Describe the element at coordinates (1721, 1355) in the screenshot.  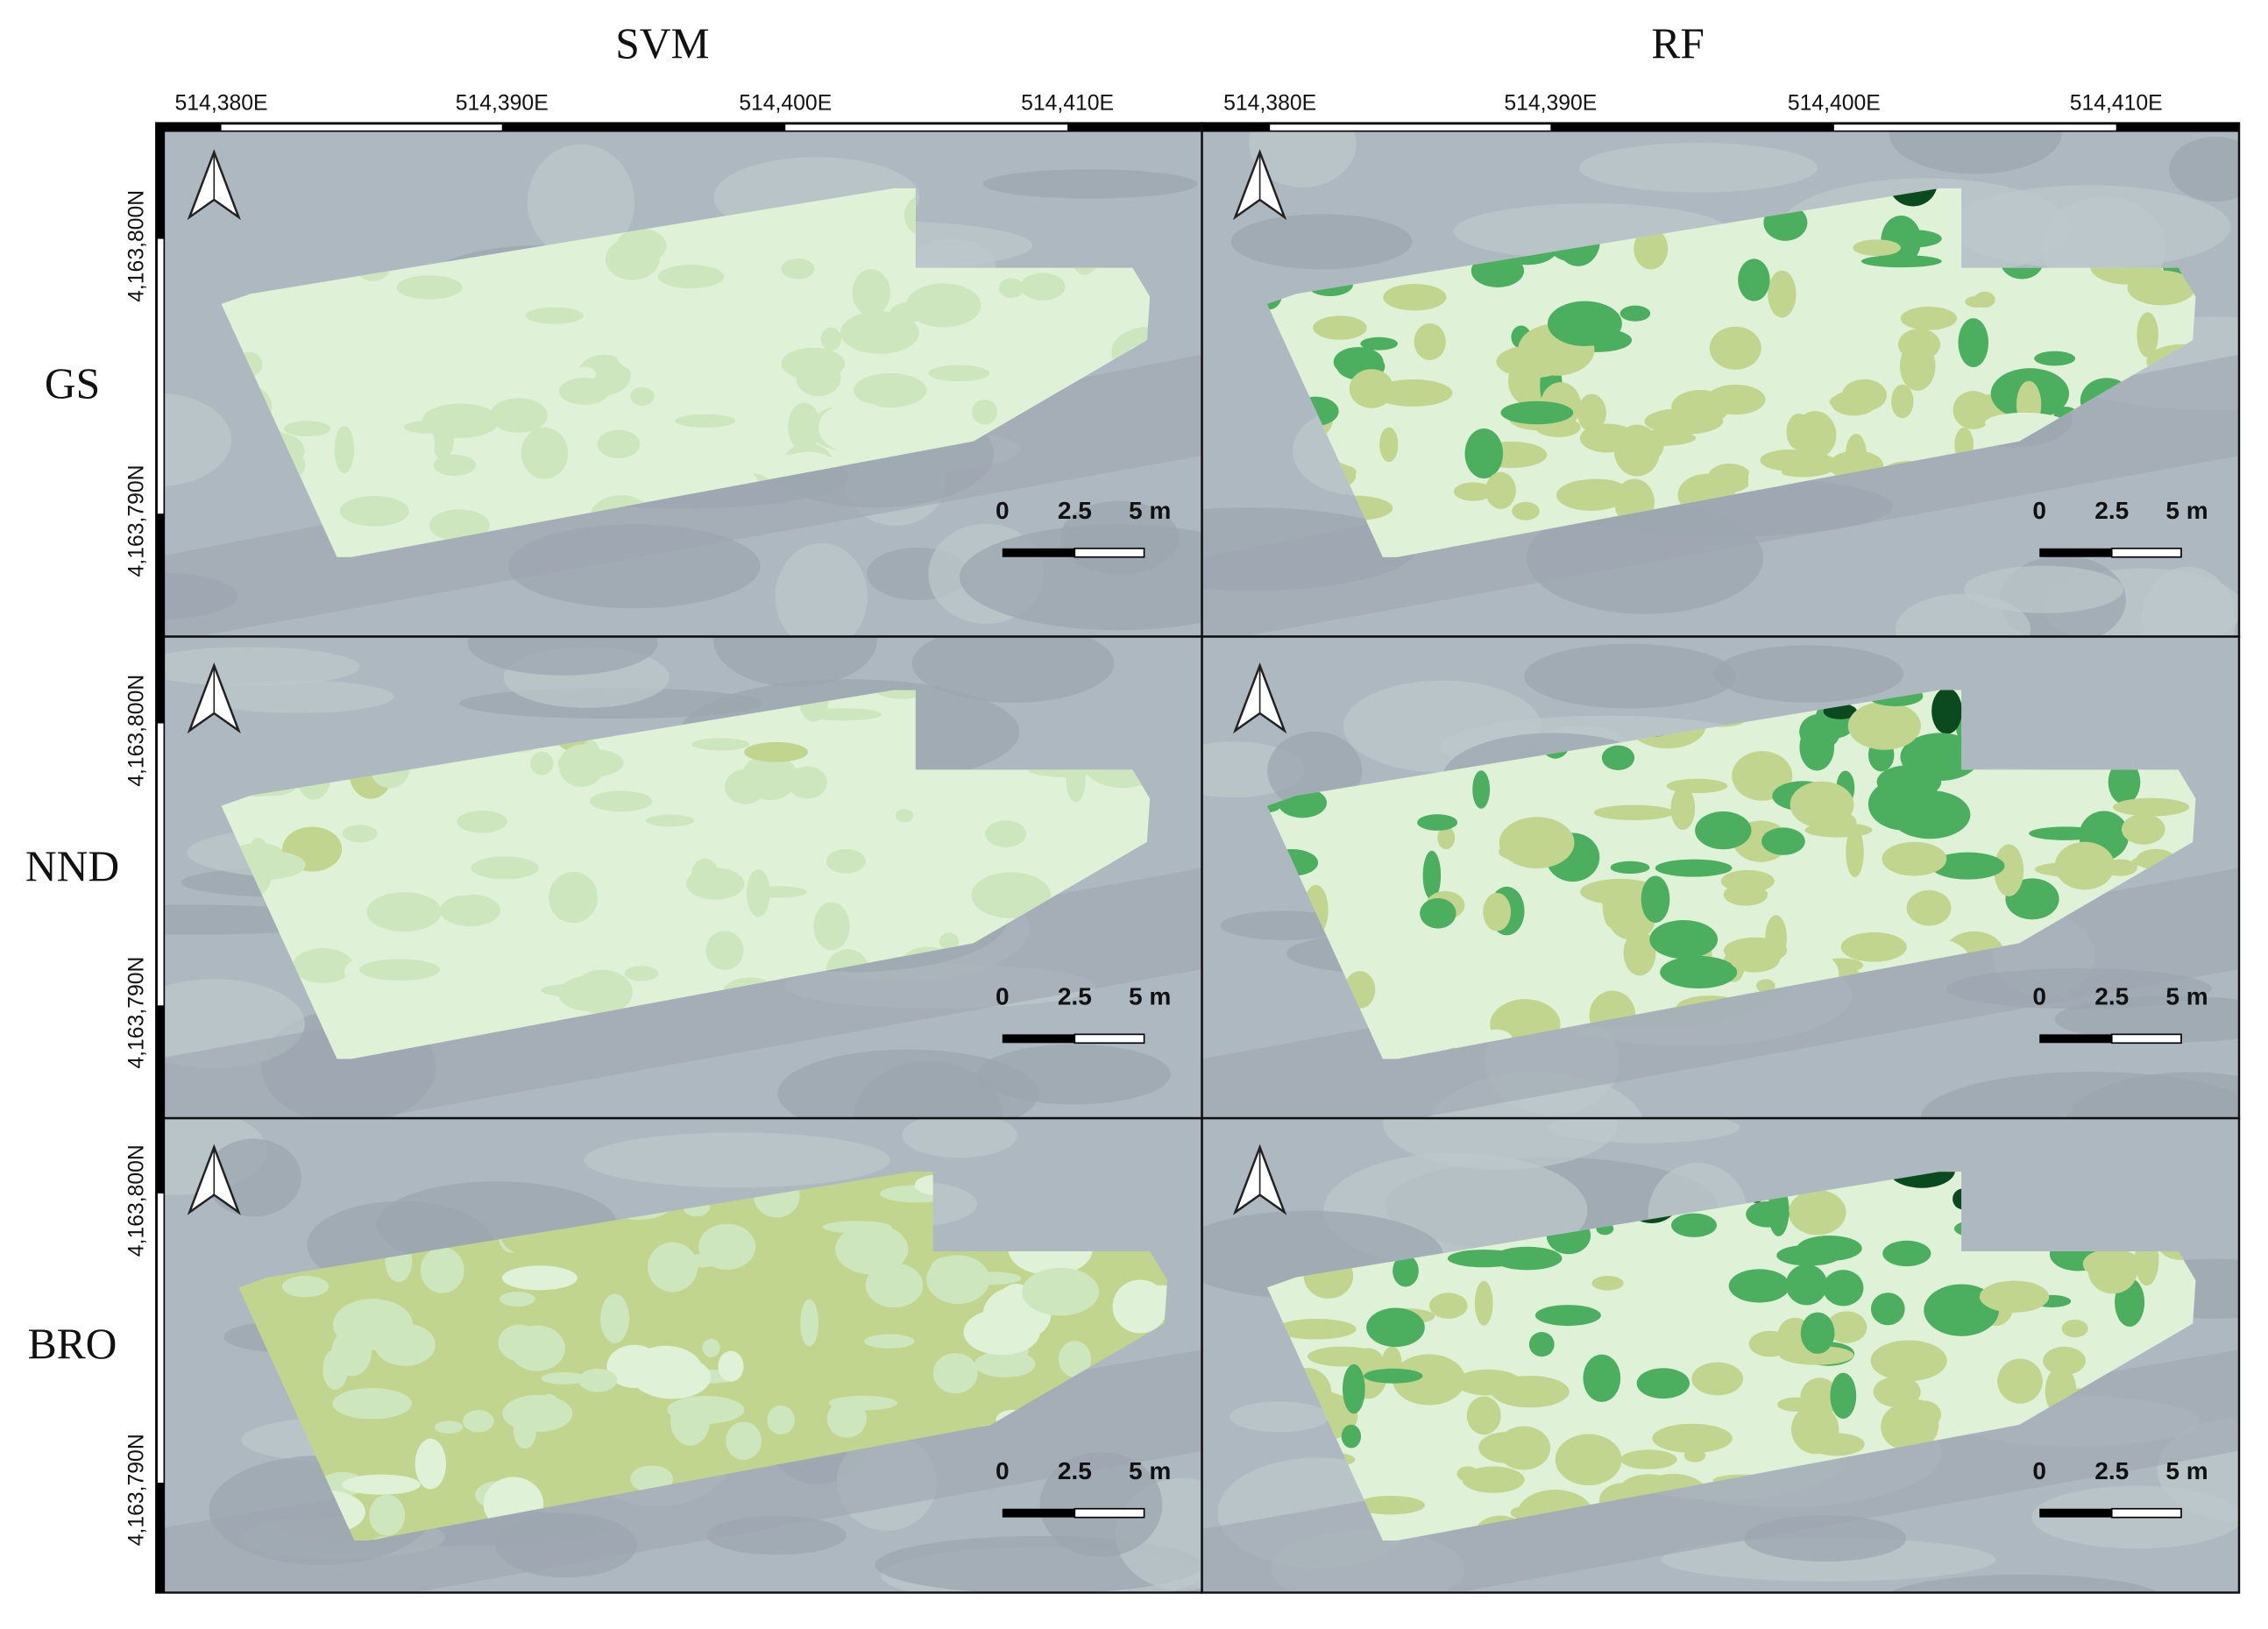
I see `panel-frame` at that location.